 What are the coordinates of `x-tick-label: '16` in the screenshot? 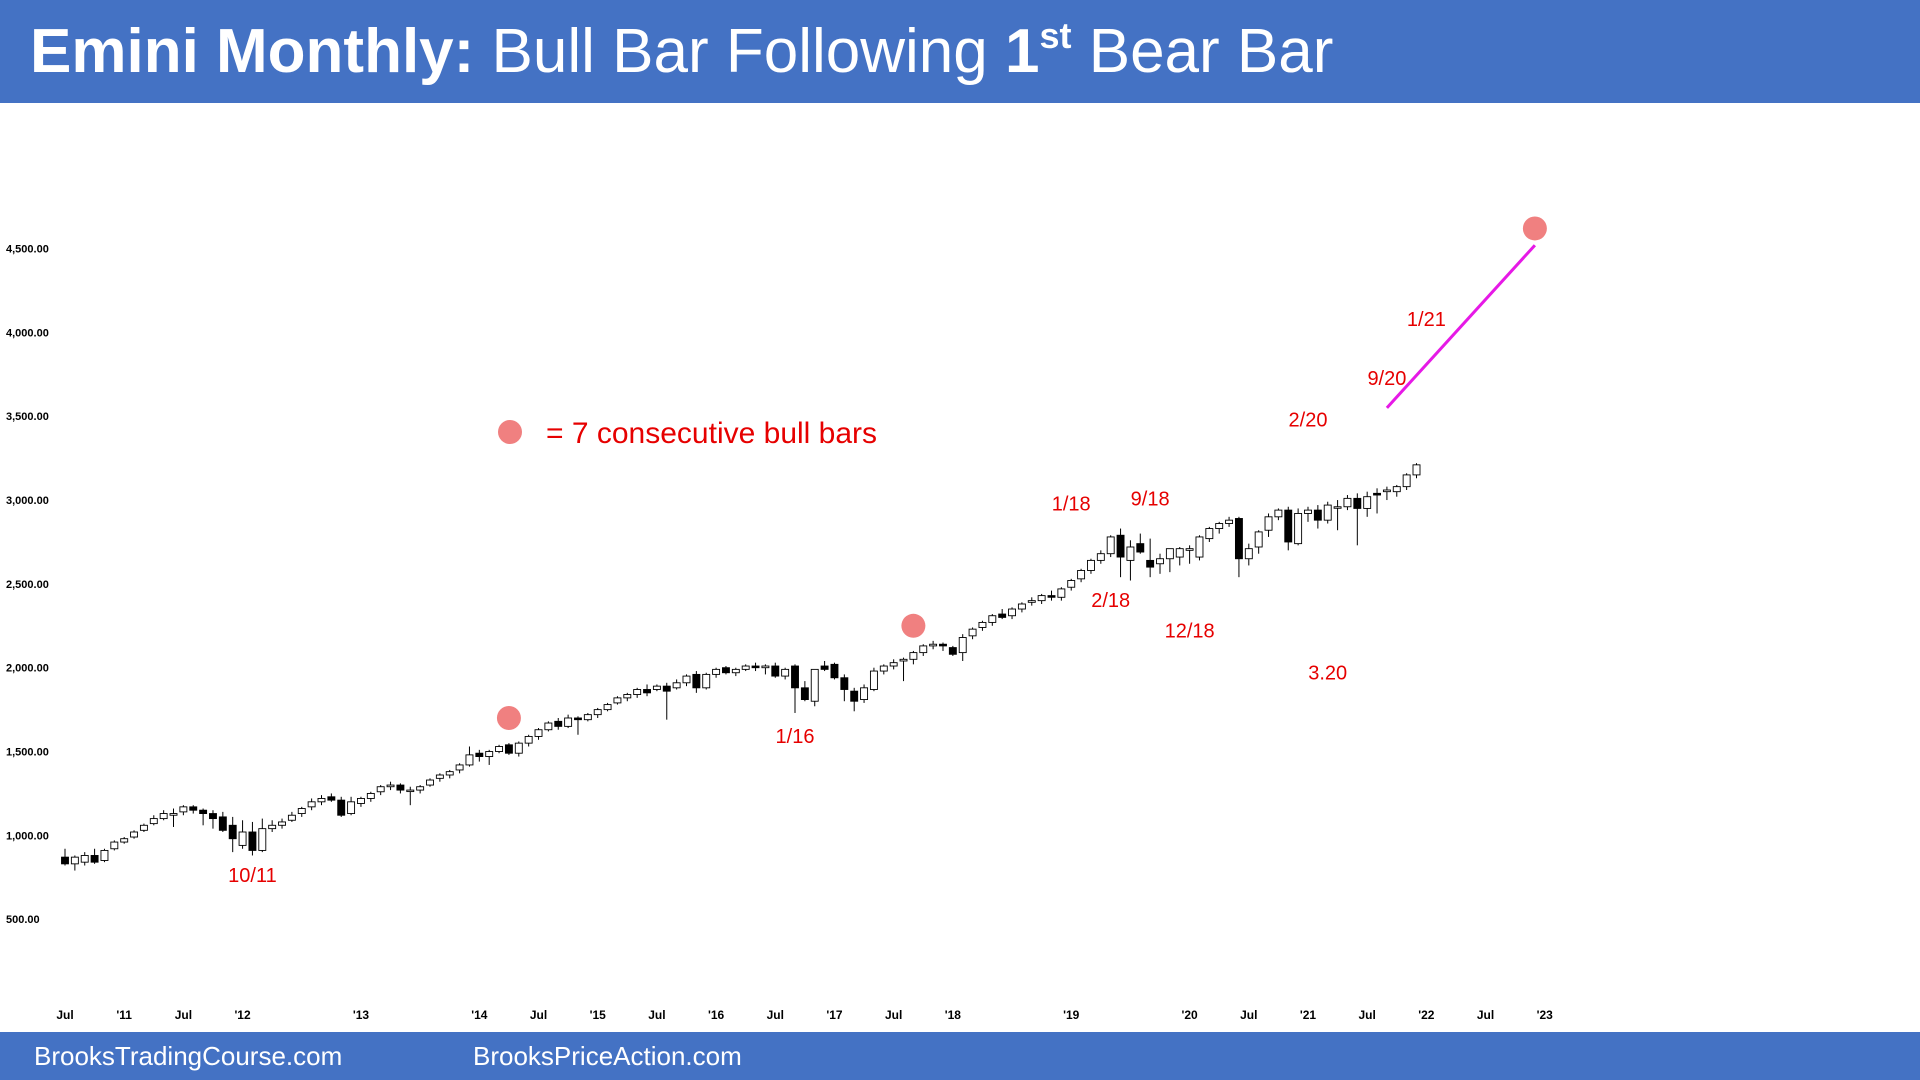 It's located at (716, 1015).